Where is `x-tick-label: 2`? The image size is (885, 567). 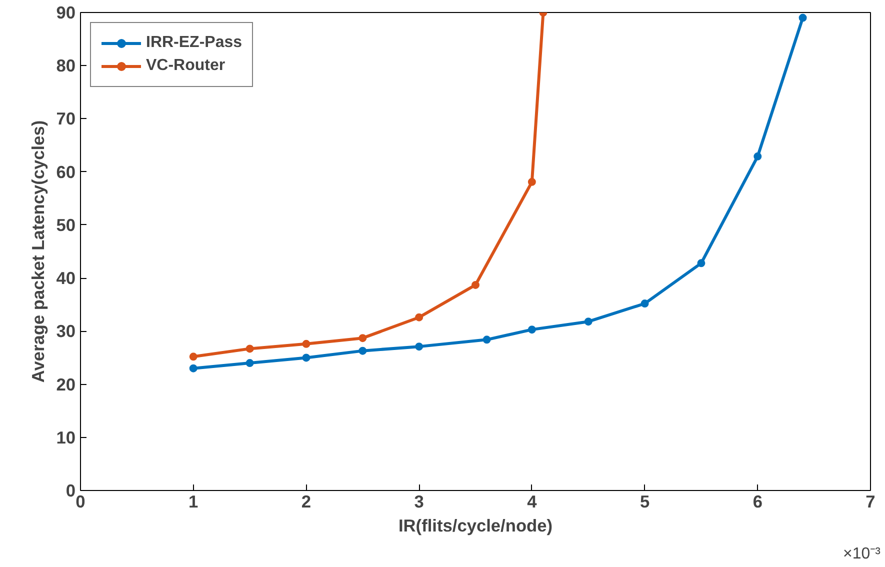
x-tick-label: 2 is located at coordinates (306, 502).